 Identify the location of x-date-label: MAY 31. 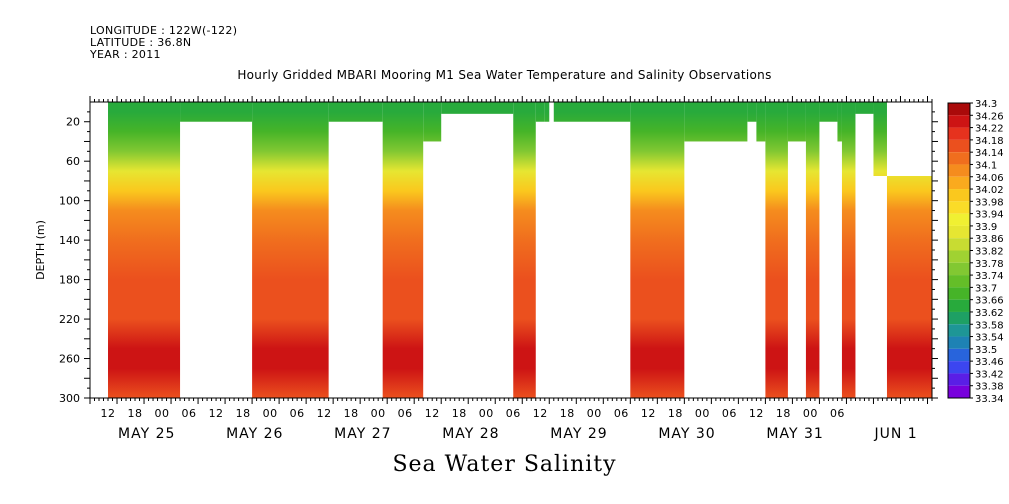
(794, 434).